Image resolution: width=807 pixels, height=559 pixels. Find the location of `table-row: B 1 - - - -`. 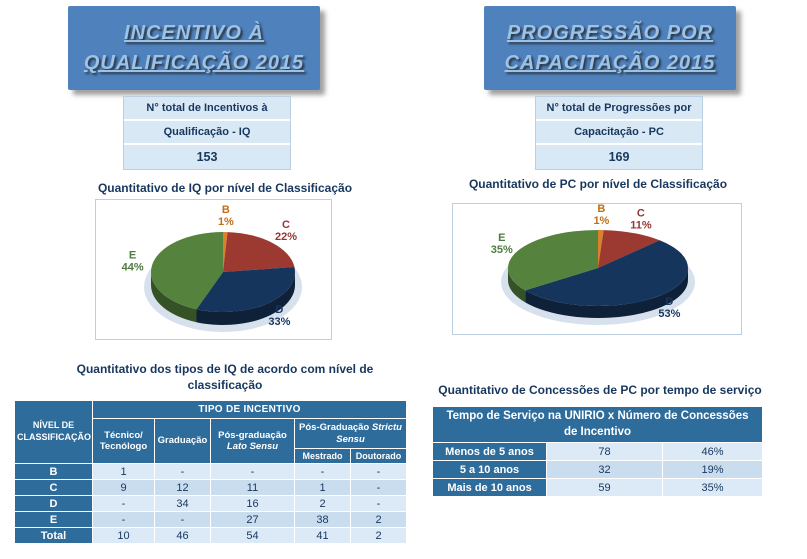

table-row: B 1 - - - - is located at coordinates (210, 471).